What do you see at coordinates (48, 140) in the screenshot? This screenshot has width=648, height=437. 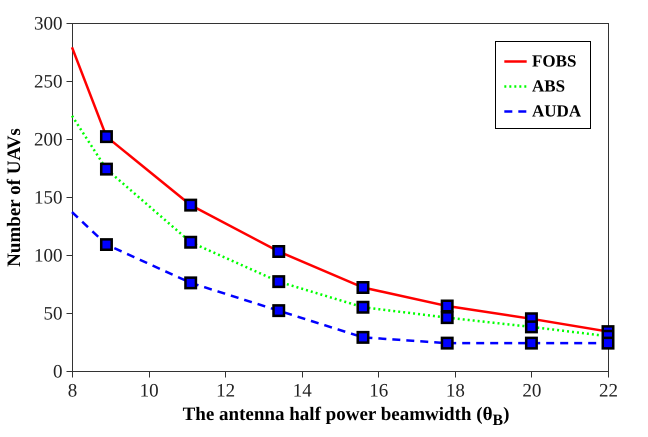 I see `y-tick-label: 200` at bounding box center [48, 140].